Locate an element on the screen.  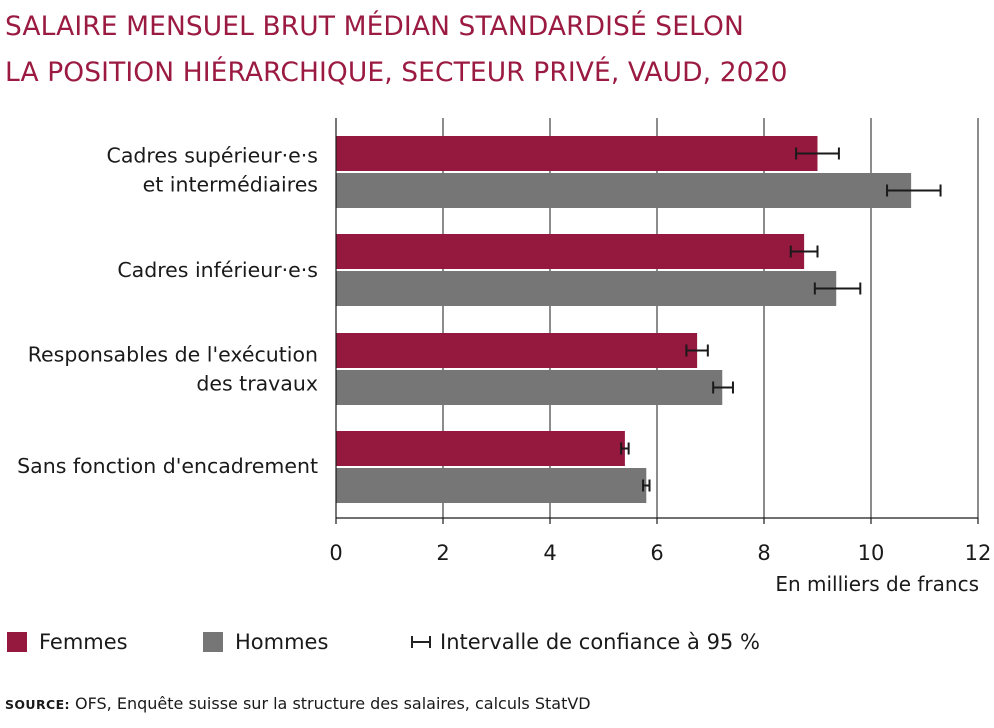
category-label-1-0: Cadres inférieur·e·s is located at coordinates (217, 270).